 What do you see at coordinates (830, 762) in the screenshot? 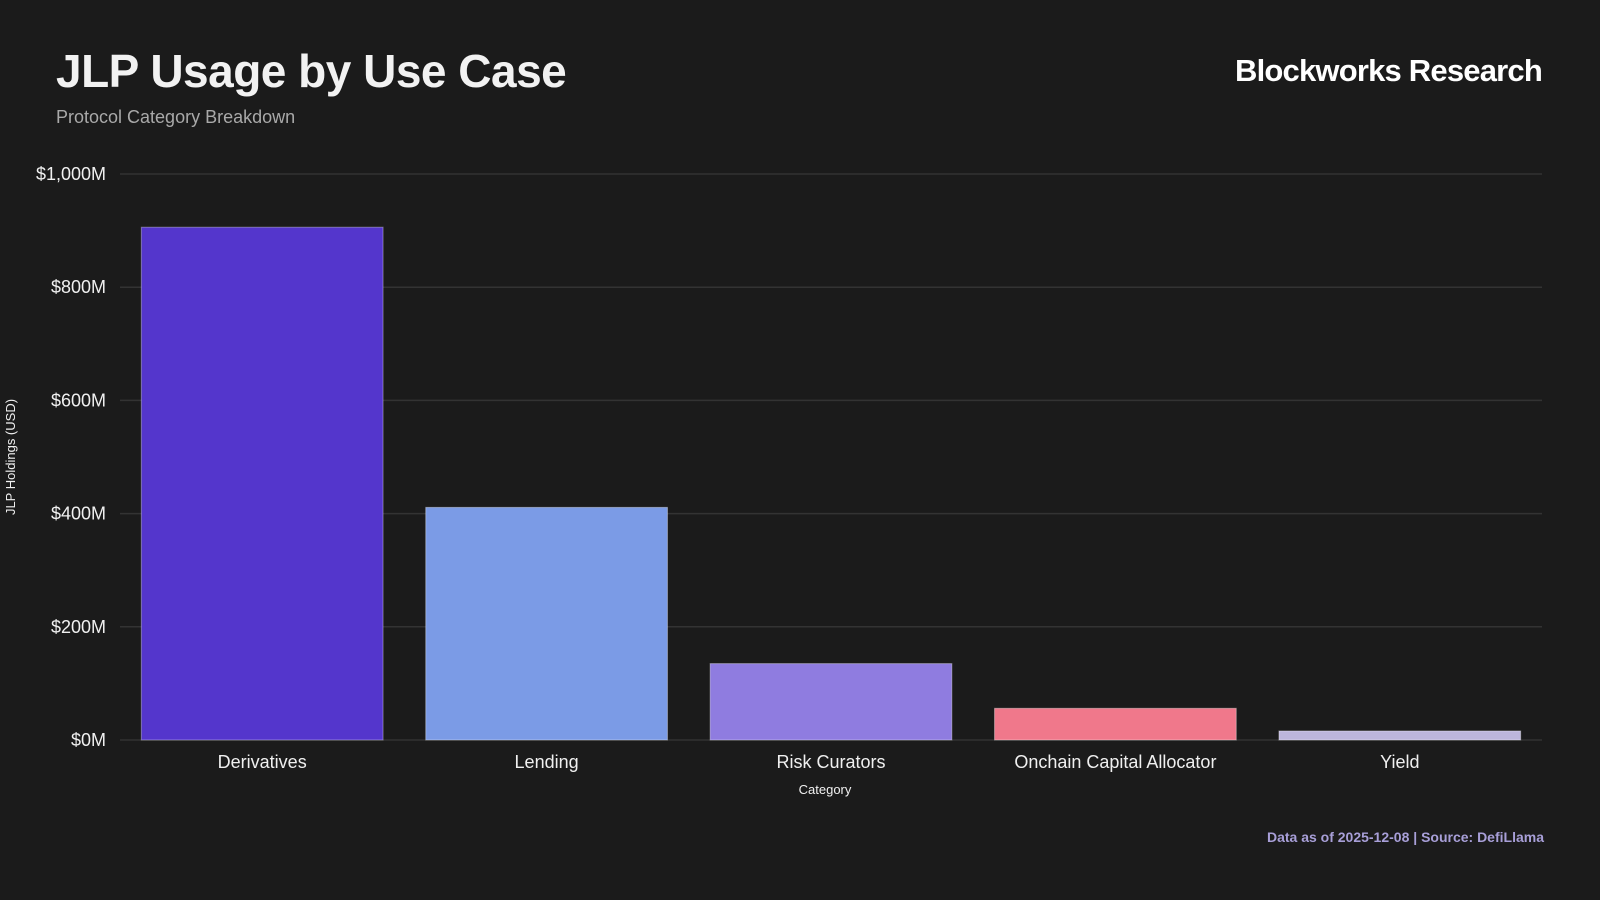
I see `x-tick-label: Risk Curators` at bounding box center [830, 762].